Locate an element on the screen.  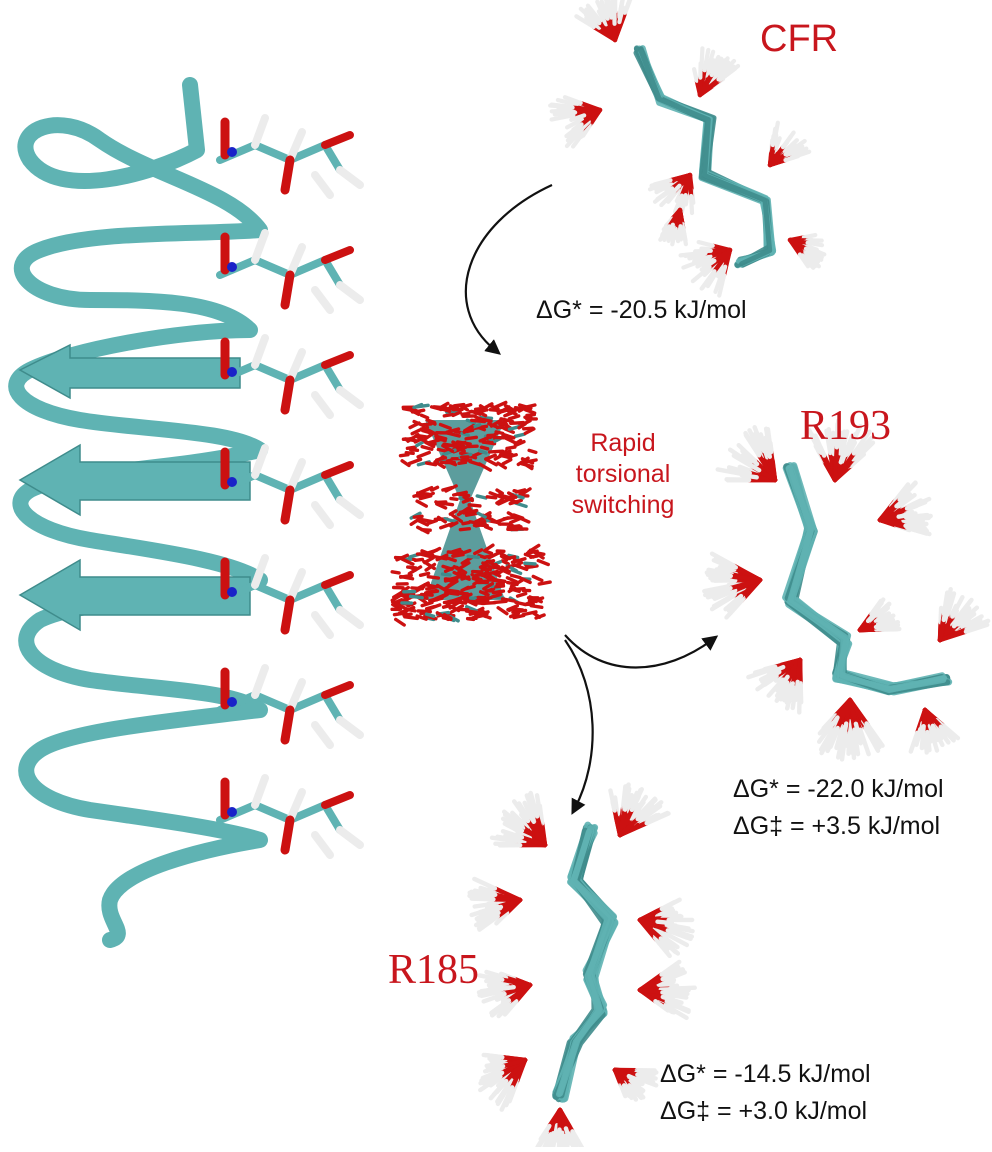
switching-line-1: Rapid is located at coordinates (623, 443).